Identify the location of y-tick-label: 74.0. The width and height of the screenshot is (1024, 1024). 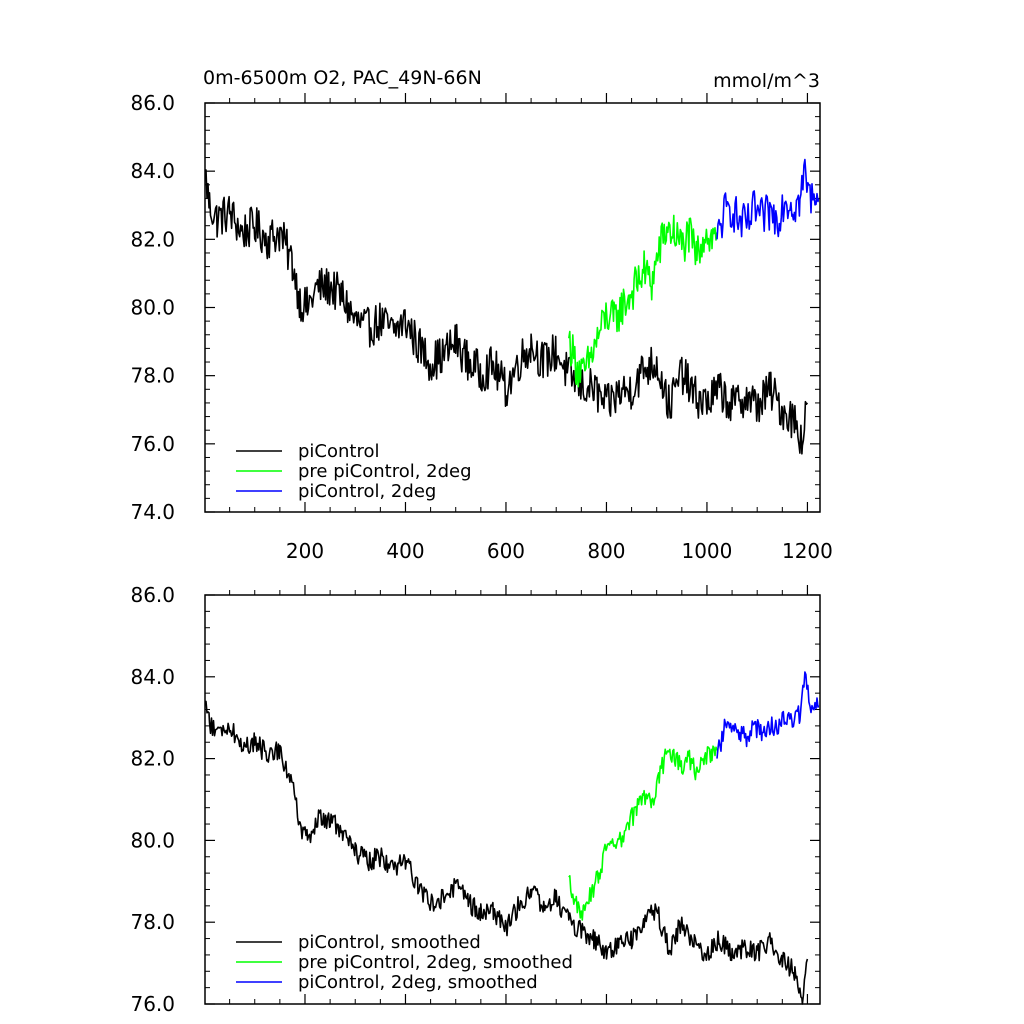
(152, 512).